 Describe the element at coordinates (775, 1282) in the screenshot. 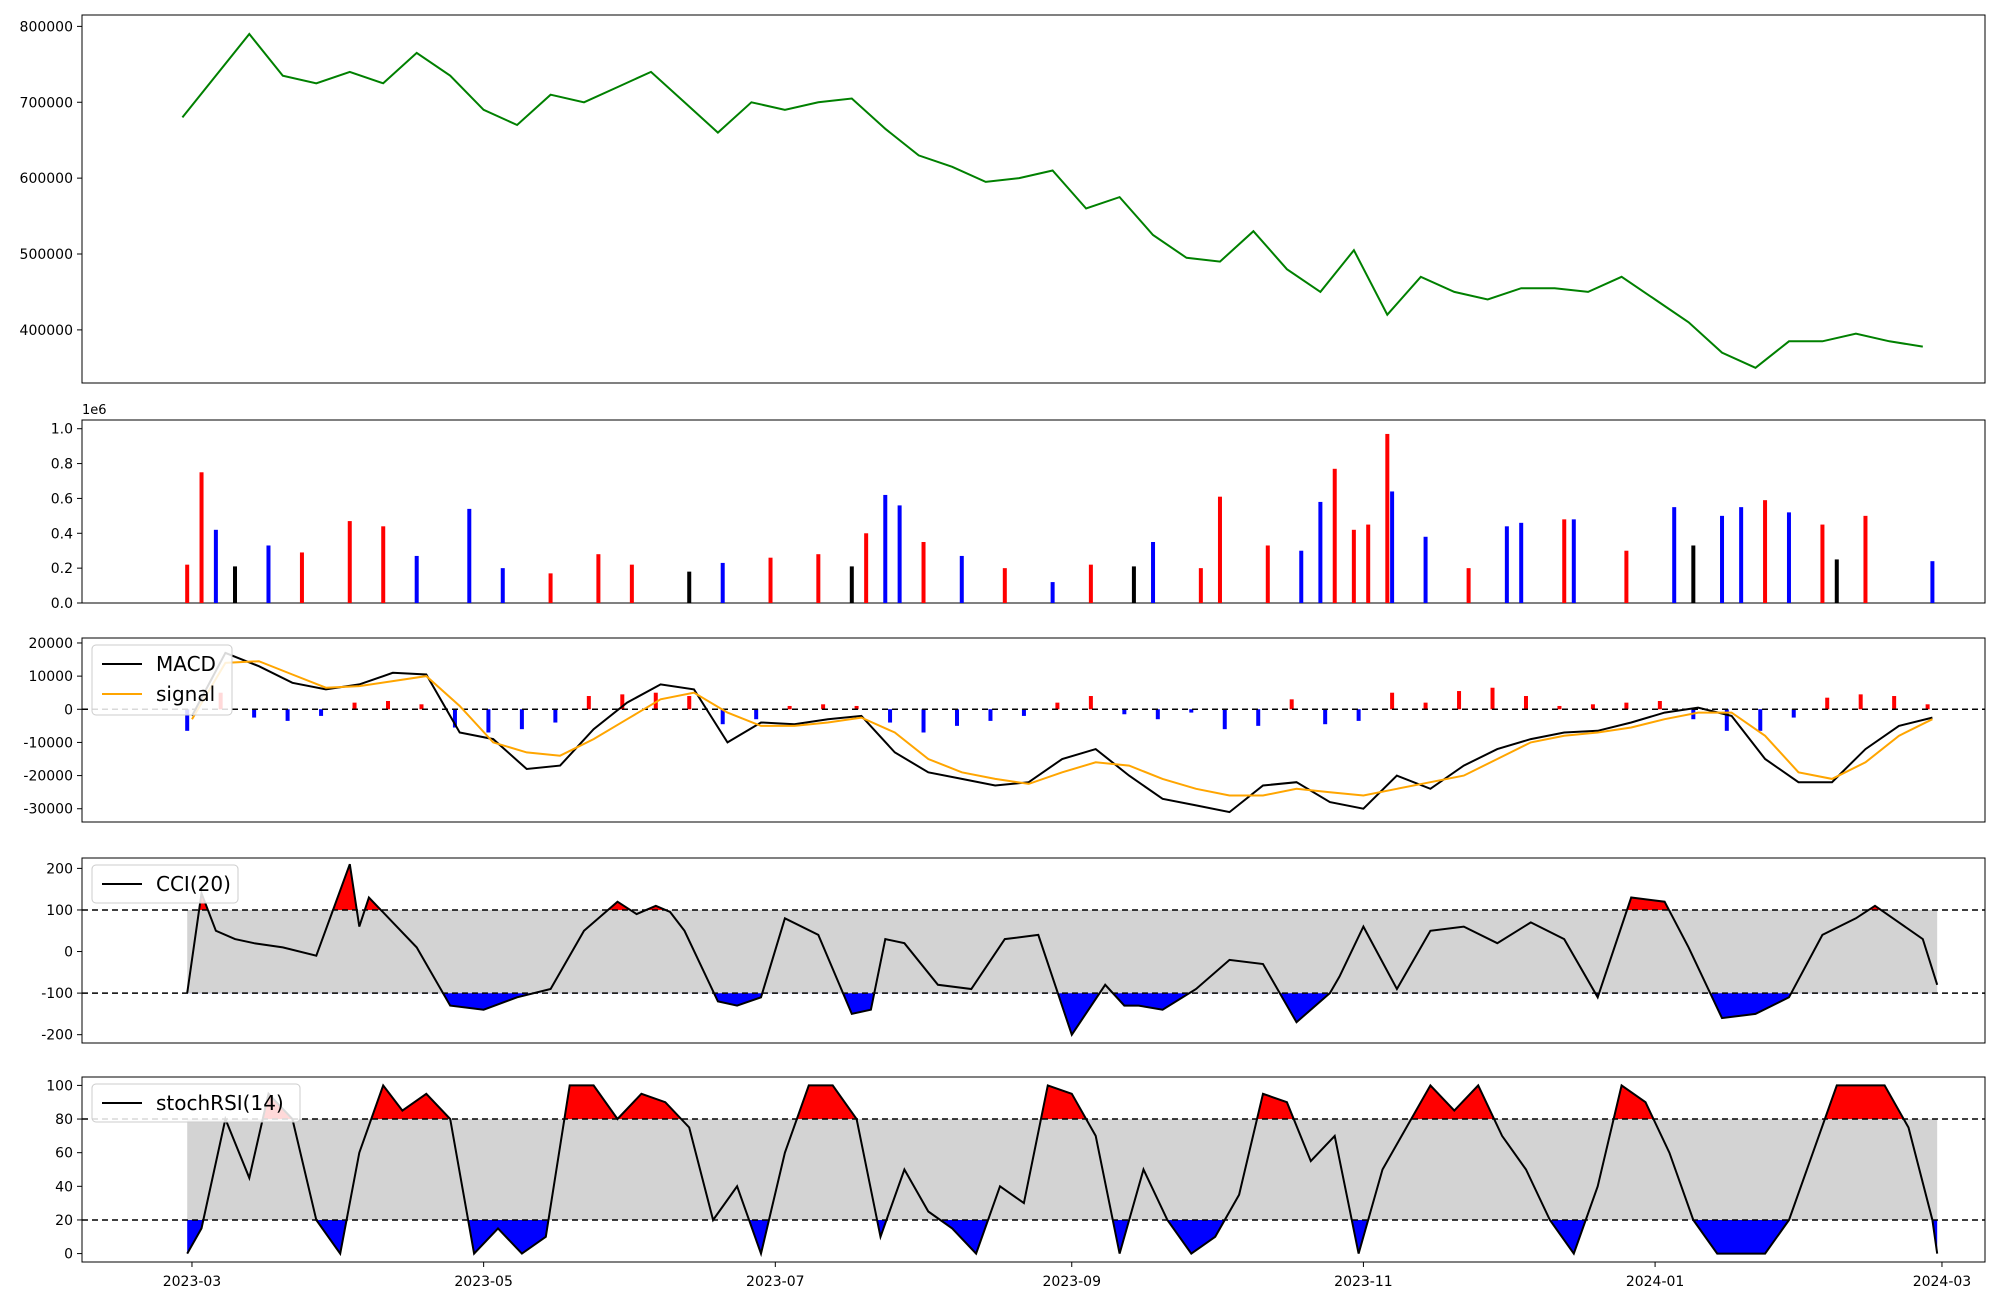

I see `x-tick-label: 2023-07` at that location.